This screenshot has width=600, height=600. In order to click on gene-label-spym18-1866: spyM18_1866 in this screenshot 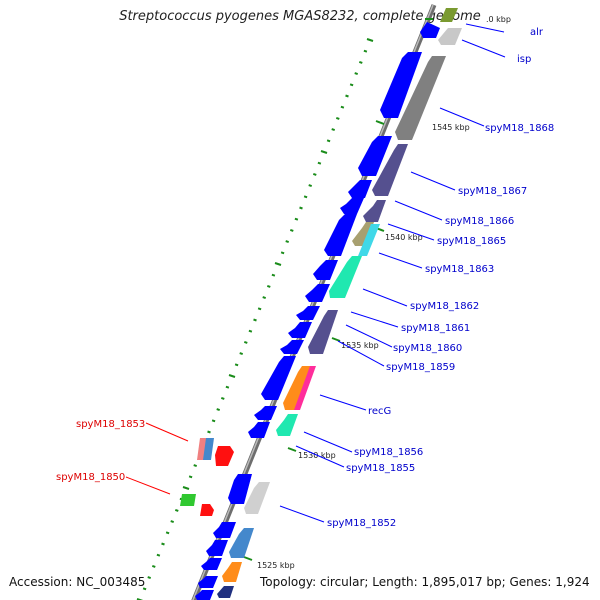, I will do `click(479, 221)`.